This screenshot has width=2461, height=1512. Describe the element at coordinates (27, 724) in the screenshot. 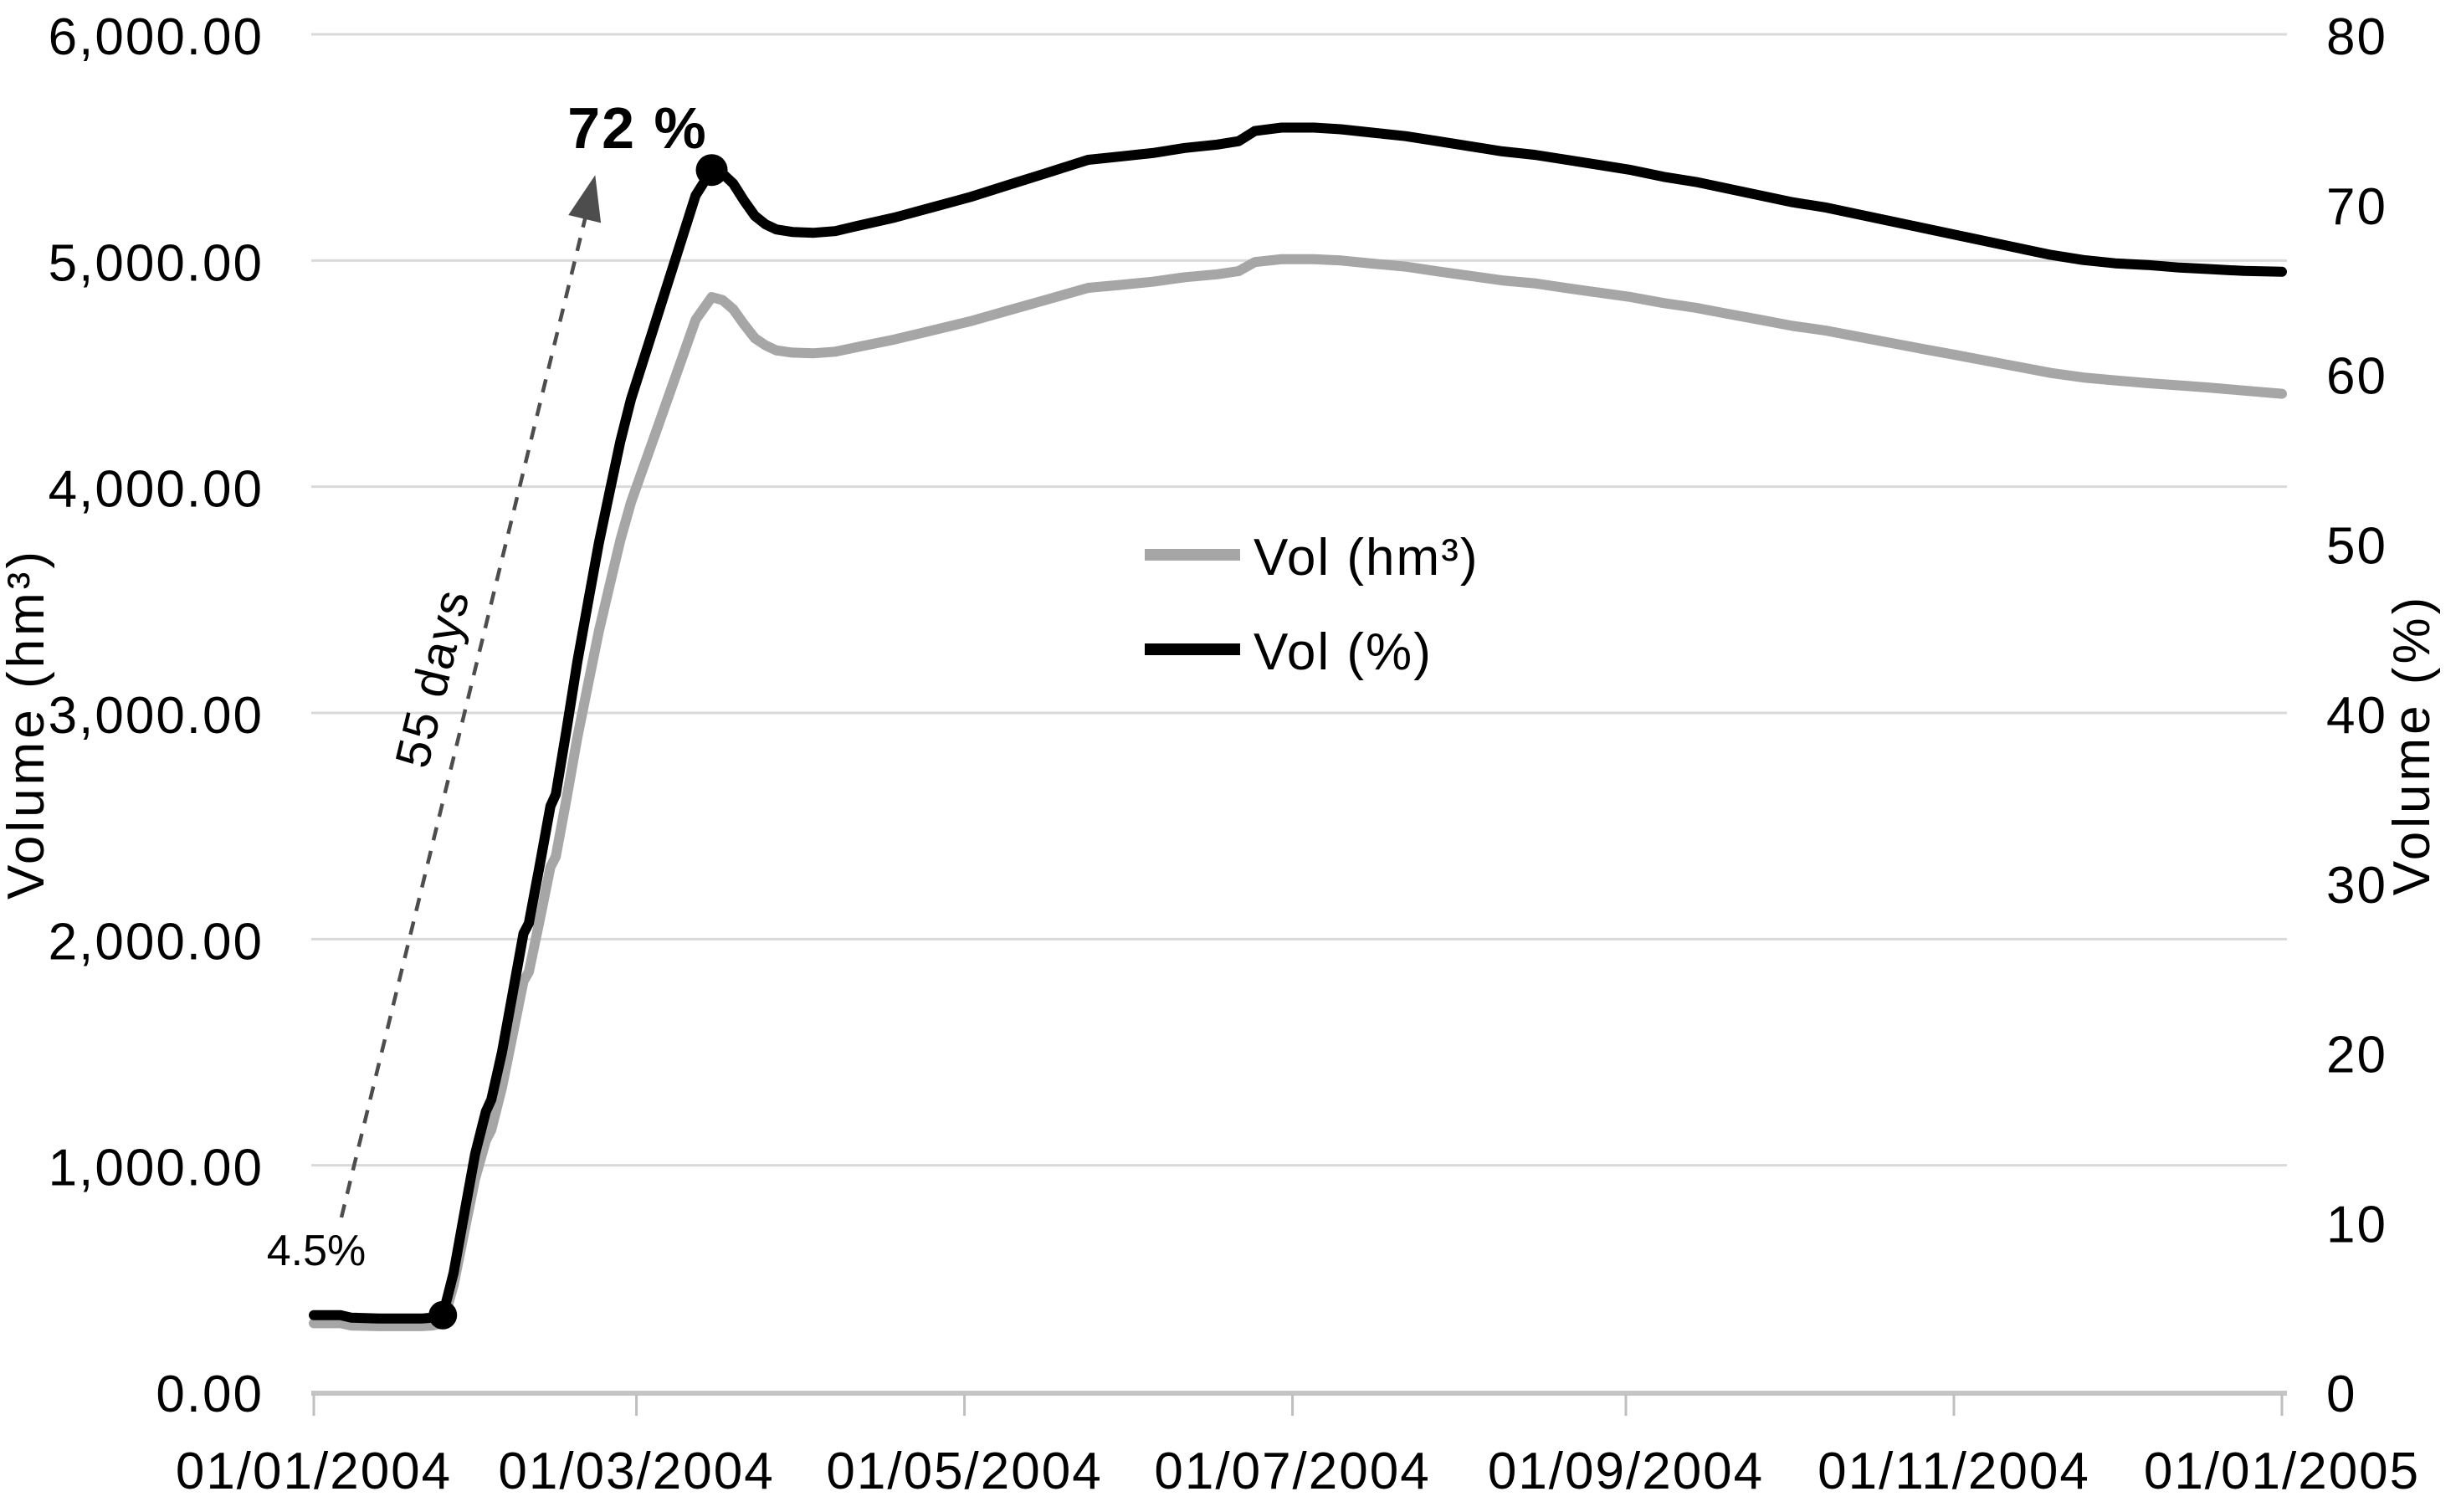

I see `y-left-axis-title: Volume (hm³)` at that location.